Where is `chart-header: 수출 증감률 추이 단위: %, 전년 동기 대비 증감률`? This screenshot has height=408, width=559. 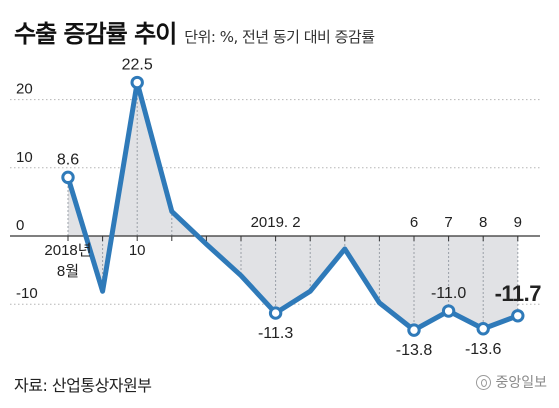 chart-header: 수출 증감률 추이 단위: %, 전년 동기 대비 증감률 is located at coordinates (194, 34).